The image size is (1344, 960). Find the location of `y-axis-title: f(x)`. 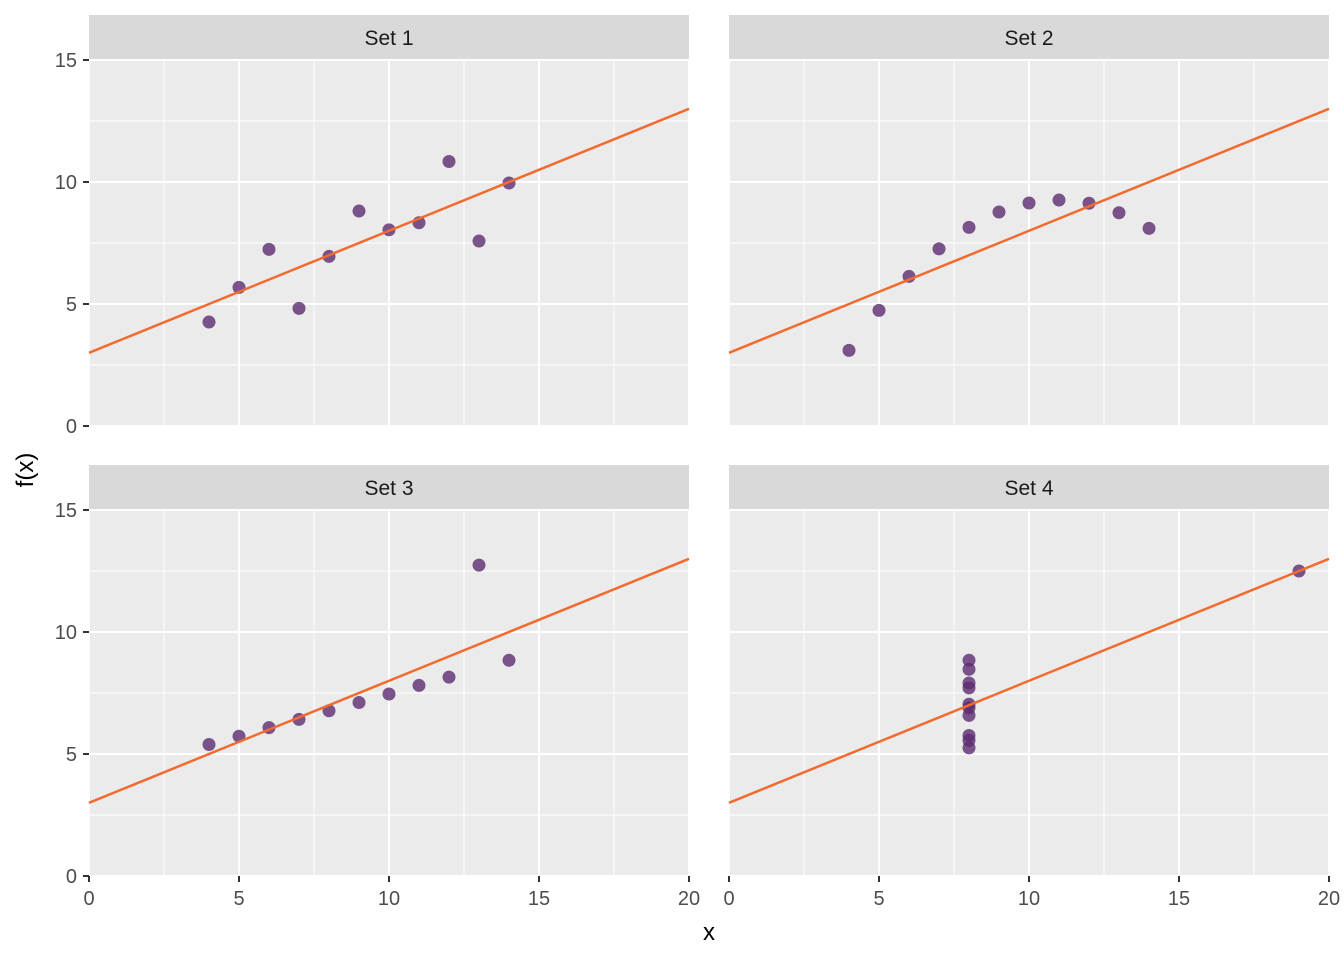

y-axis-title: f(x) is located at coordinates (25, 470).